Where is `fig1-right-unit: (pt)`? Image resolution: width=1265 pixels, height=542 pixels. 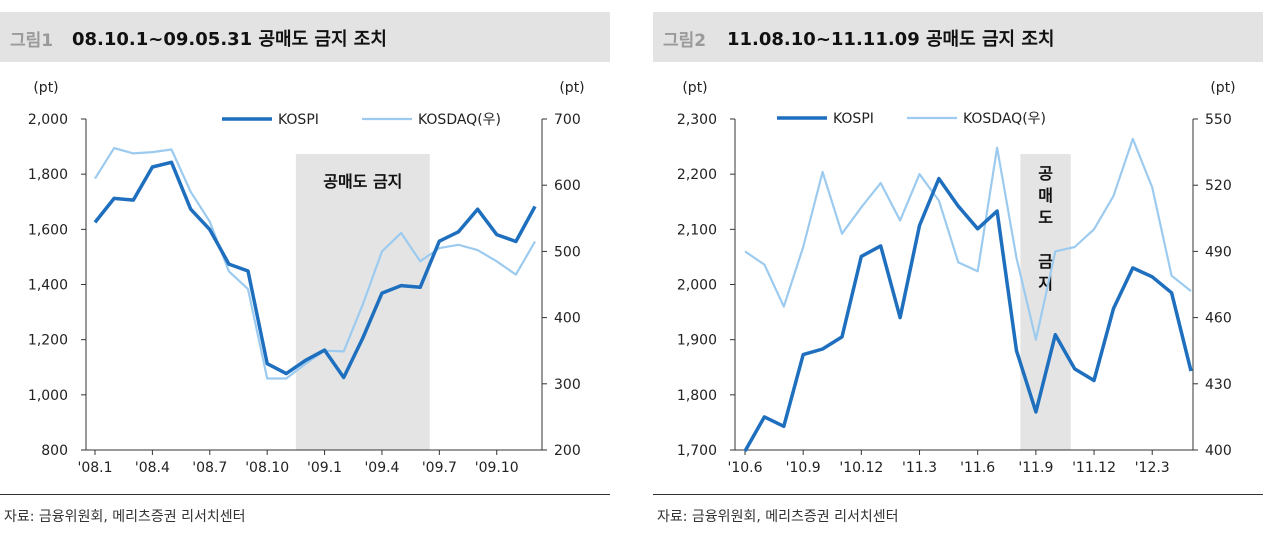
fig1-right-unit: (pt) is located at coordinates (571, 88).